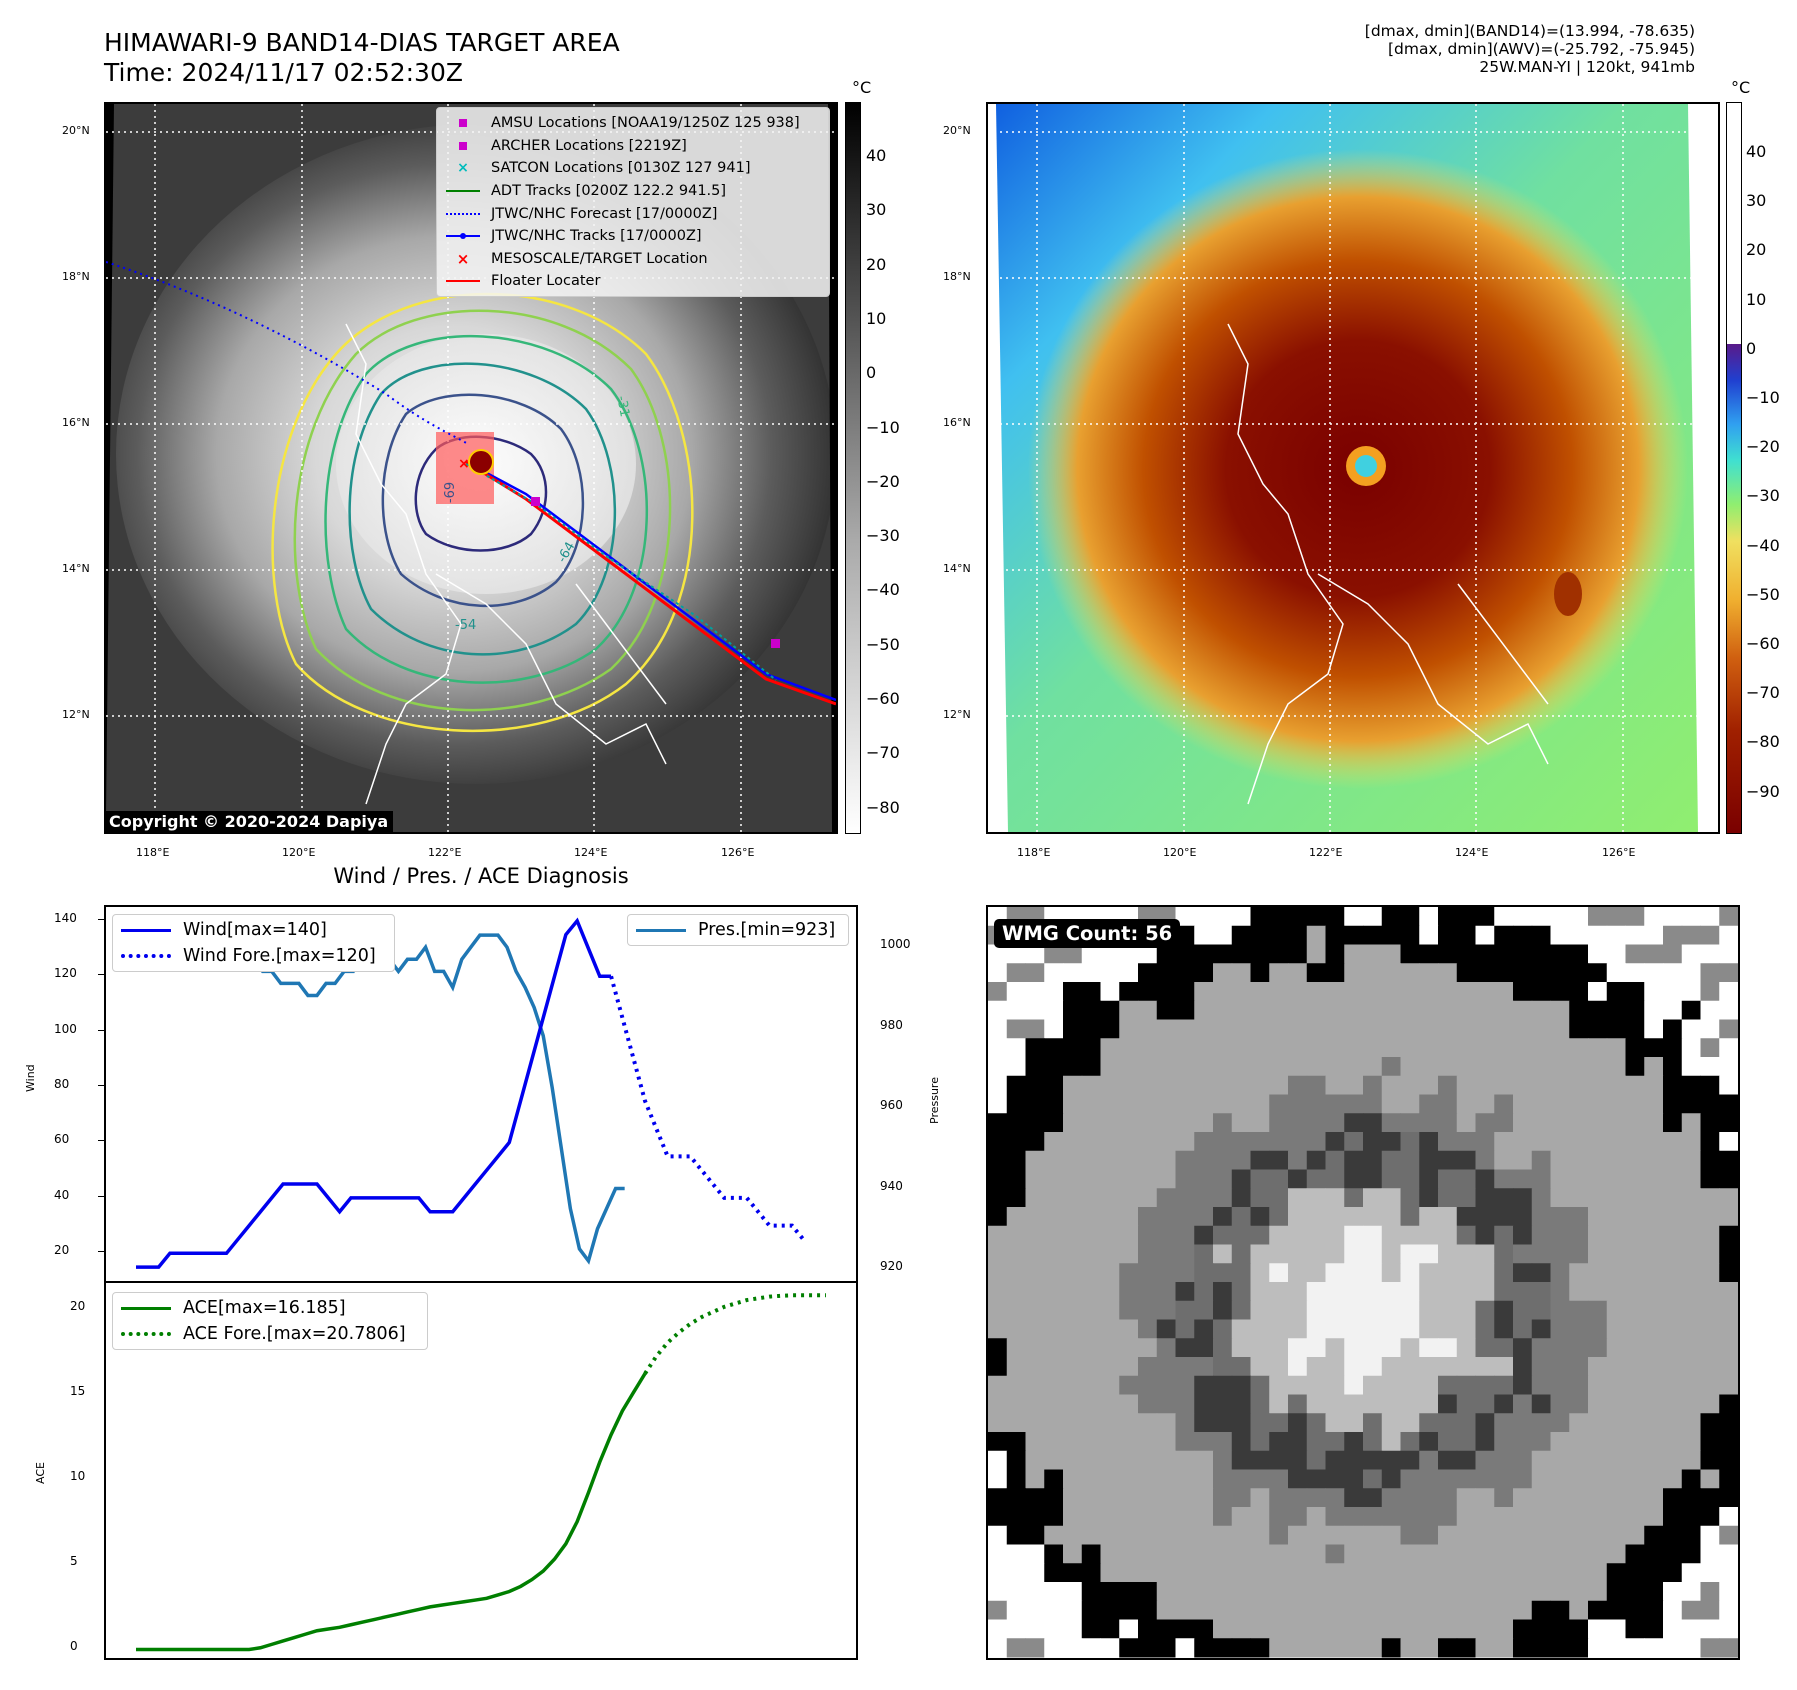 This screenshot has height=1690, width=1797. I want to click on legend-line-icon, so click(146, 1308).